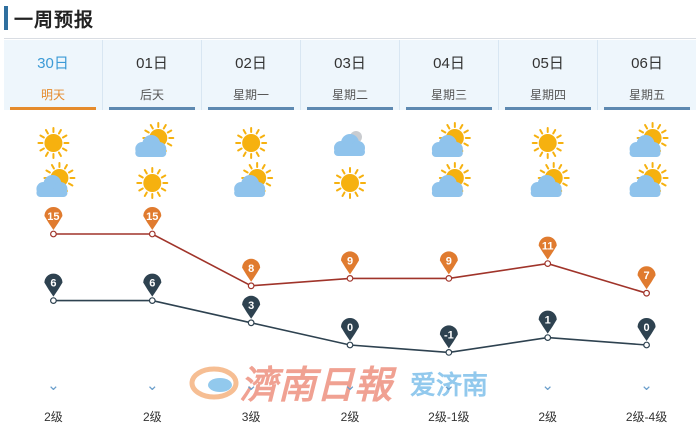 The height and width of the screenshot is (442, 700). Describe the element at coordinates (152, 63) in the screenshot. I see `tab-date: 01日` at that location.